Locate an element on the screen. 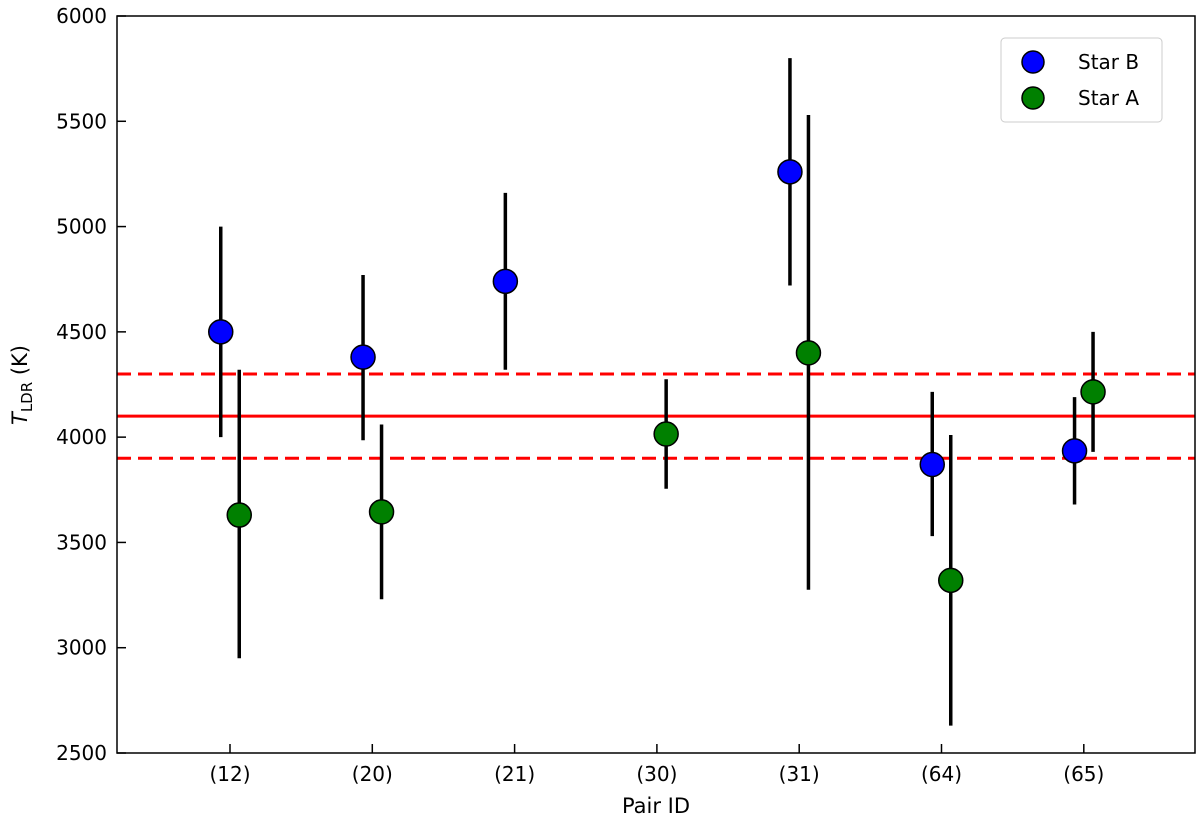 Image resolution: width=1200 pixels, height=825 pixels. legend-label-star-b: Star B is located at coordinates (1108, 62).